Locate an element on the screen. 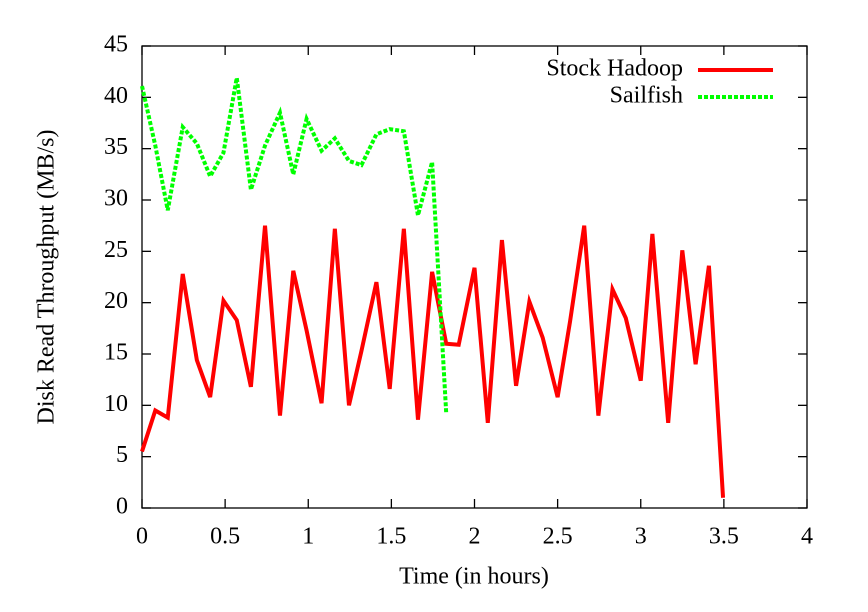 Image resolution: width=868 pixels, height=612 pixels. x-tick-label: 2.5 is located at coordinates (558, 537).